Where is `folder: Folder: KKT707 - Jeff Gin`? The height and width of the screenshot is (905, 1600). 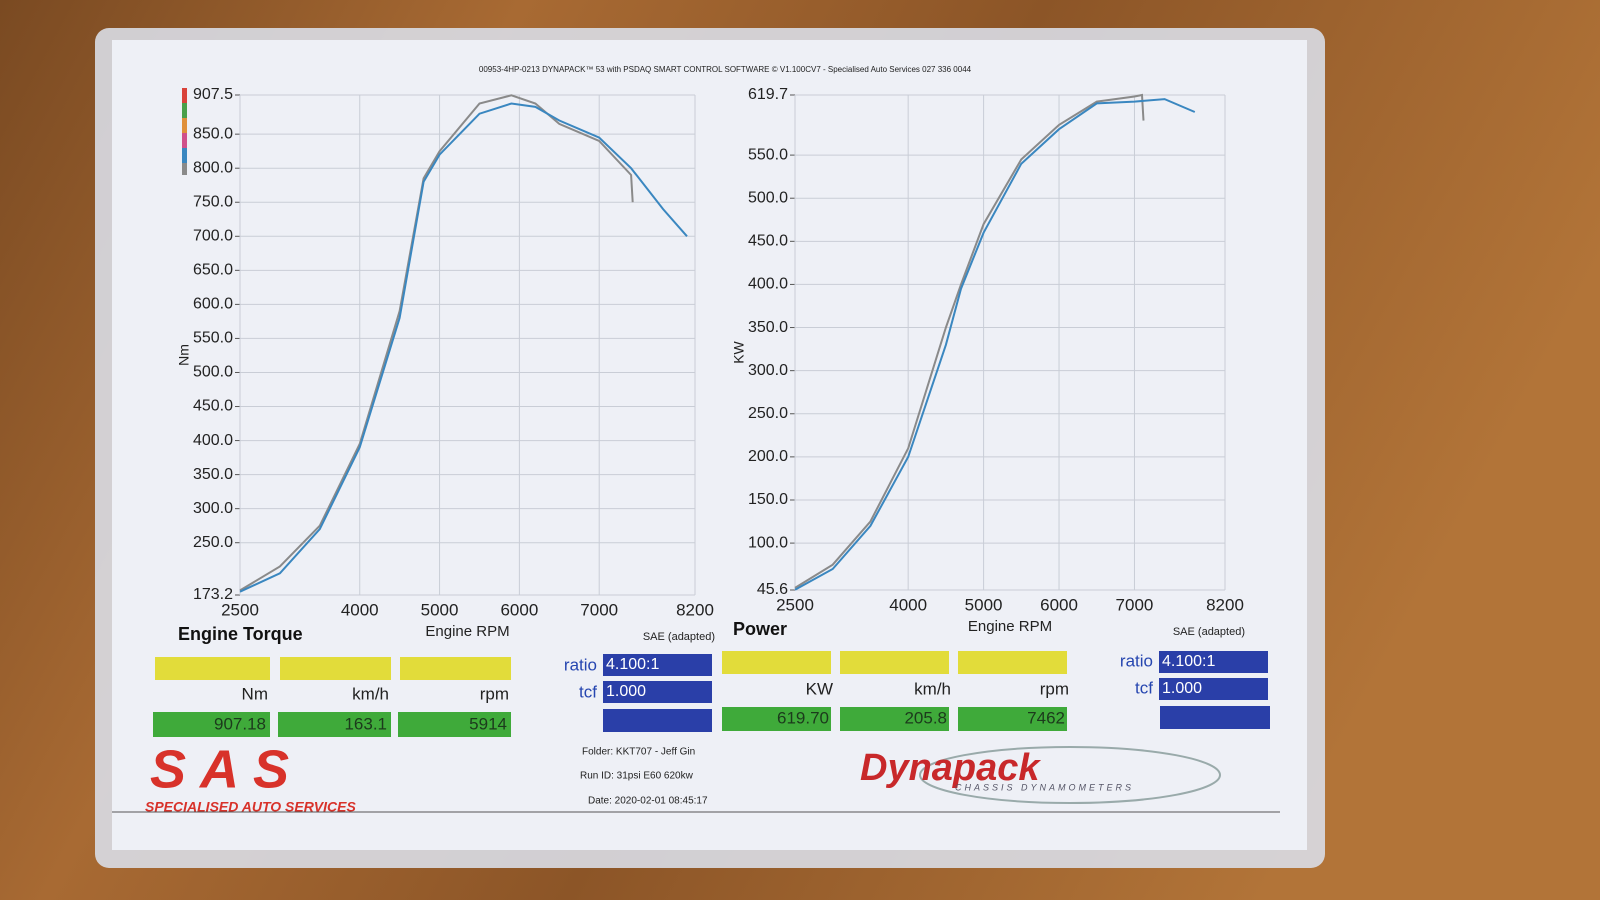 folder: Folder: KKT707 - Jeff Gin is located at coordinates (638, 752).